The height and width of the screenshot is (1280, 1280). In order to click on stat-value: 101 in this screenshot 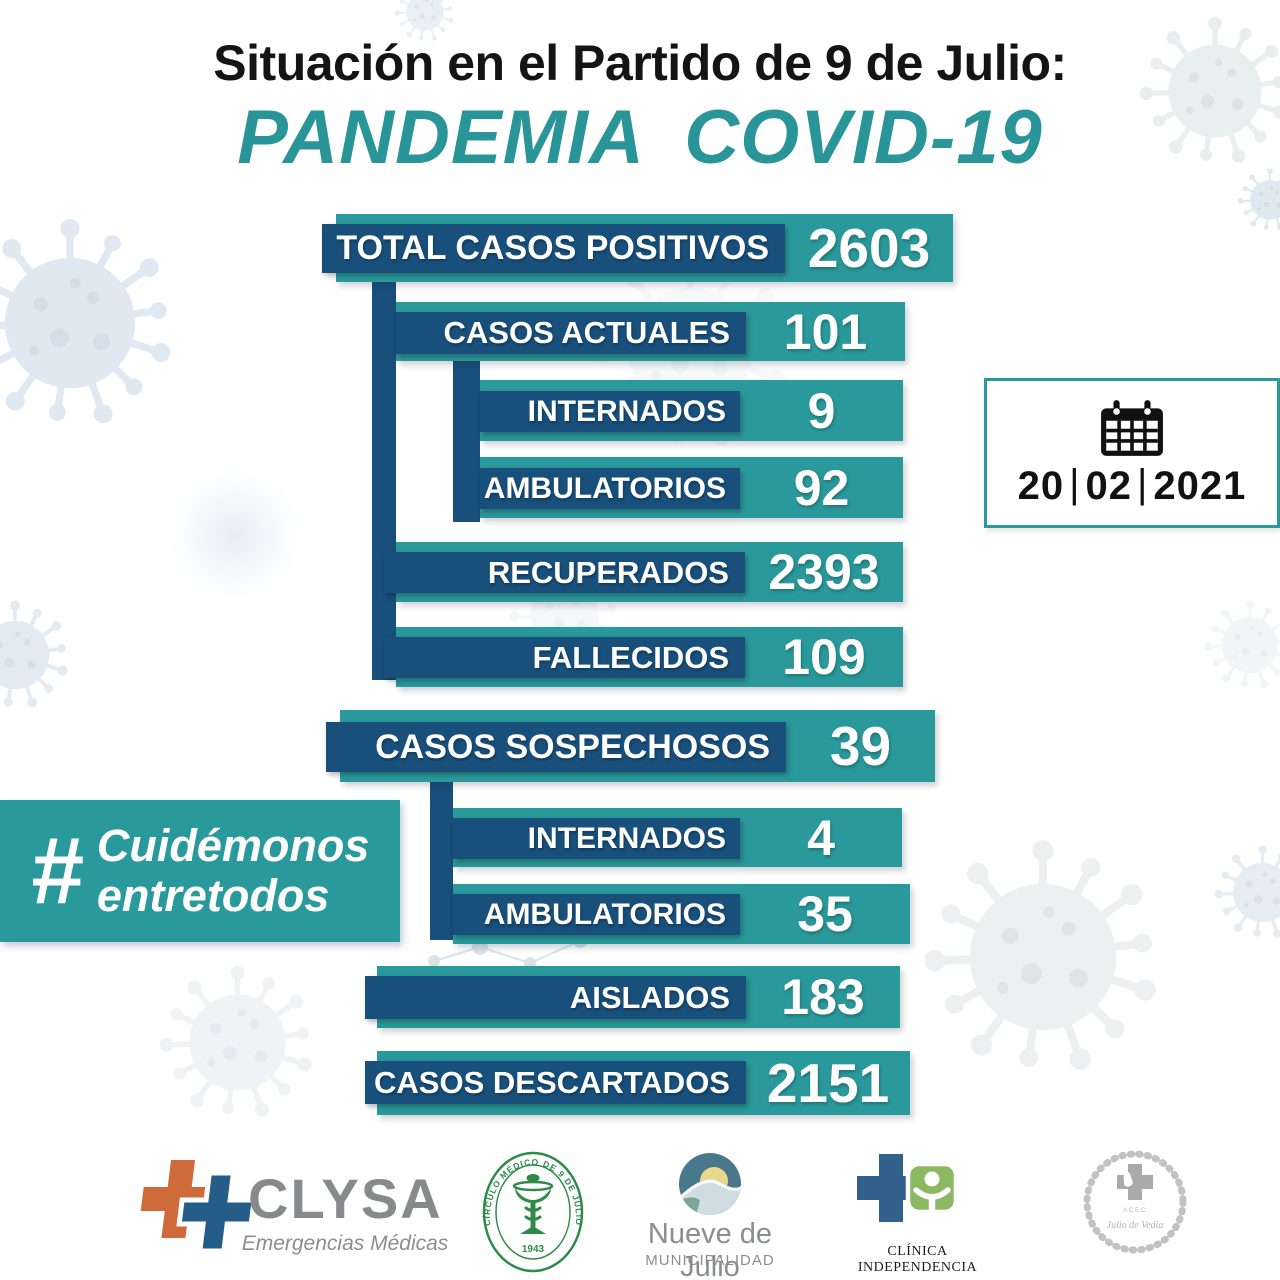, I will do `click(825, 331)`.